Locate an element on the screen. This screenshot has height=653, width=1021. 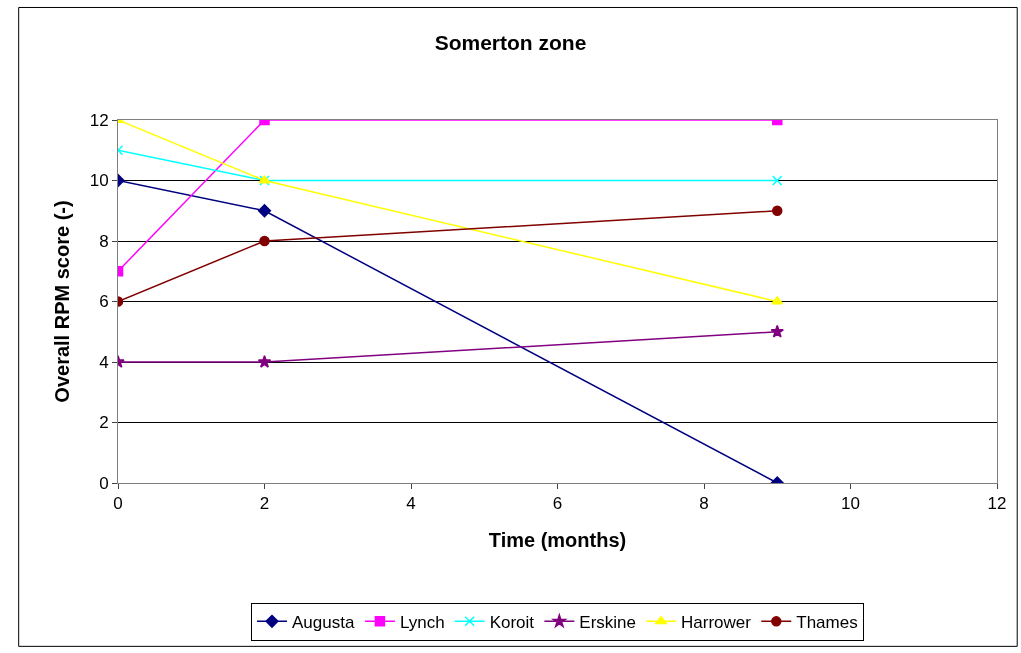
chart-title: Somerton zone is located at coordinates (510, 42).